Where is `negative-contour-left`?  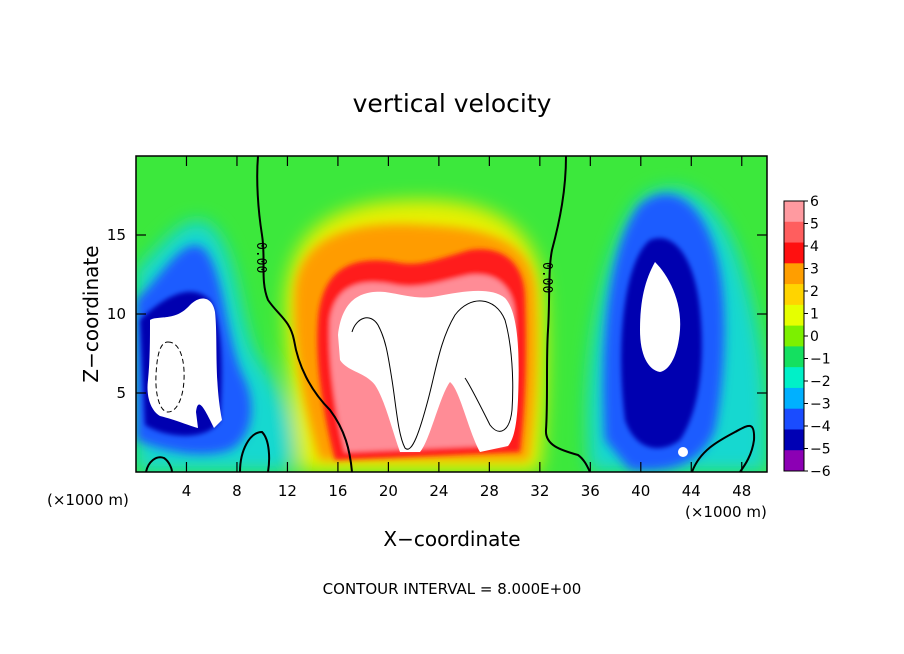
negative-contour-left is located at coordinates (170, 377).